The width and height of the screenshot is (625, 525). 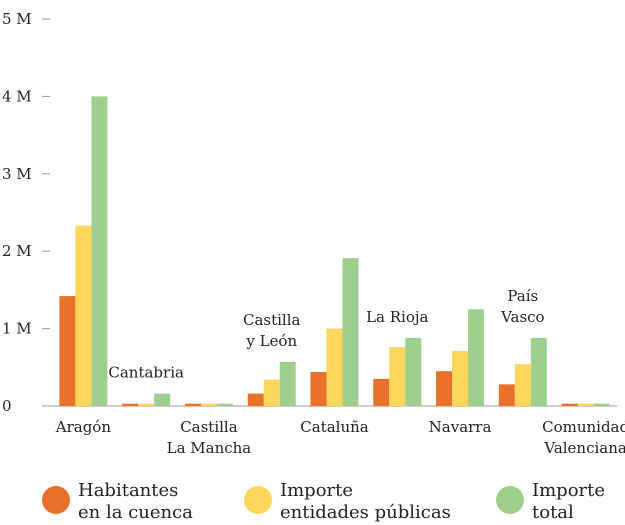 What do you see at coordinates (17, 174) in the screenshot?
I see `y-tick-label: 3 M` at bounding box center [17, 174].